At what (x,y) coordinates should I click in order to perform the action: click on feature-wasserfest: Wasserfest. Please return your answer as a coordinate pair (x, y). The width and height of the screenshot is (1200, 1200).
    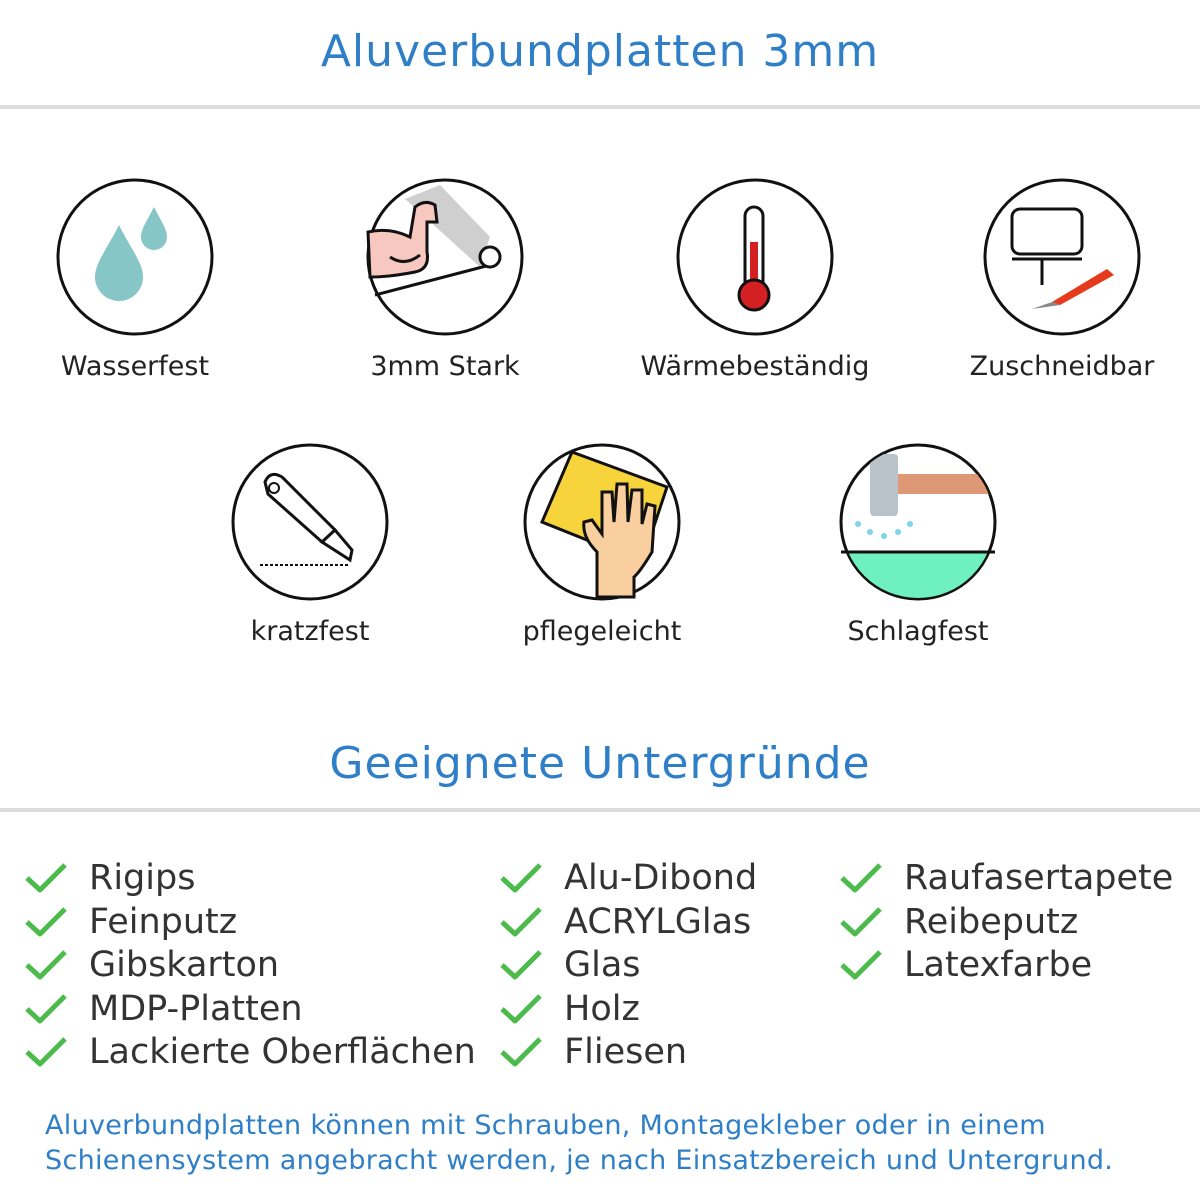
    Looking at the image, I should click on (142, 279).